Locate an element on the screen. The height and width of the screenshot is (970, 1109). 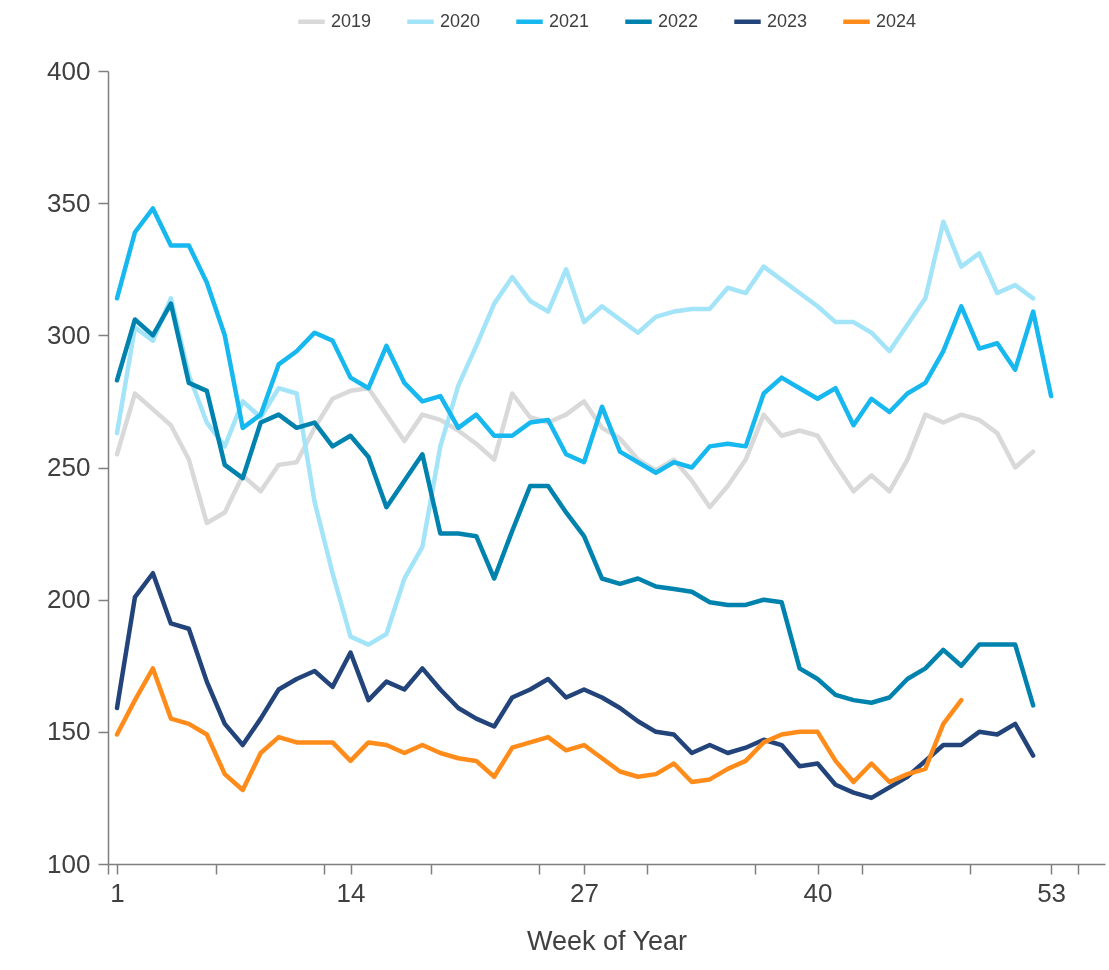
legend-label: 2020 is located at coordinates (460, 20).